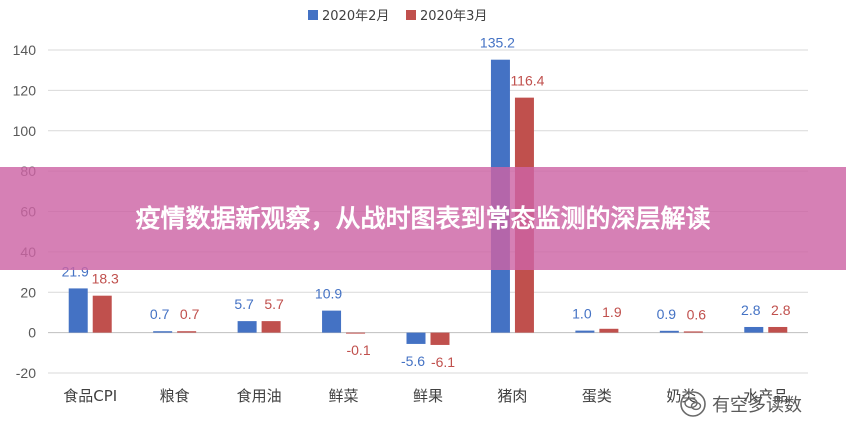 The width and height of the screenshot is (846, 441). Describe the element at coordinates (497, 43) in the screenshot. I see `data-label: 135.2` at that location.